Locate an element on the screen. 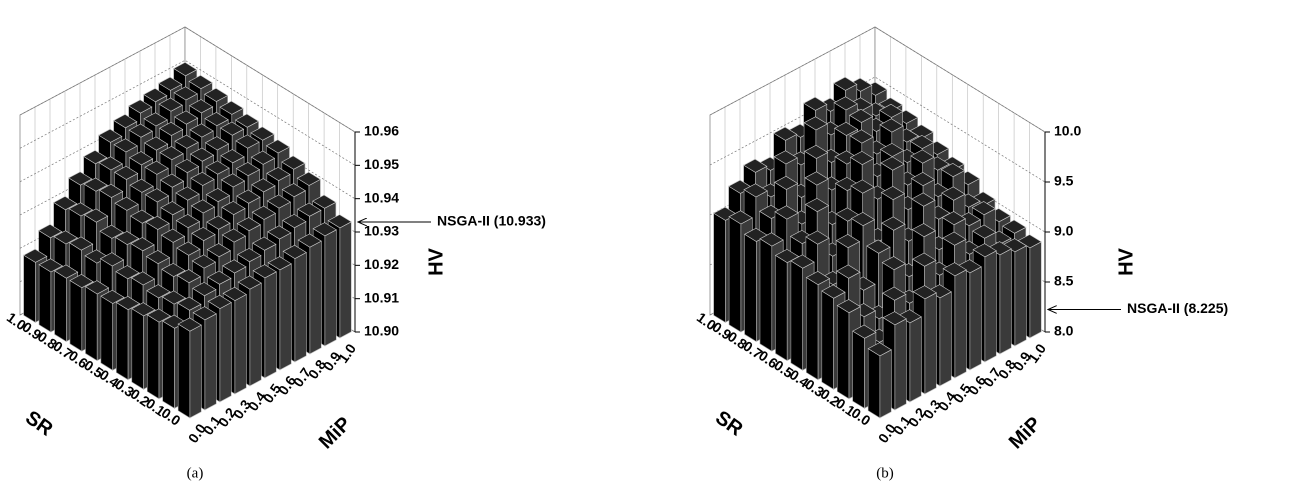 Image resolution: width=1291 pixels, height=487 pixels. z-axis-label: HV is located at coordinates (436, 261).